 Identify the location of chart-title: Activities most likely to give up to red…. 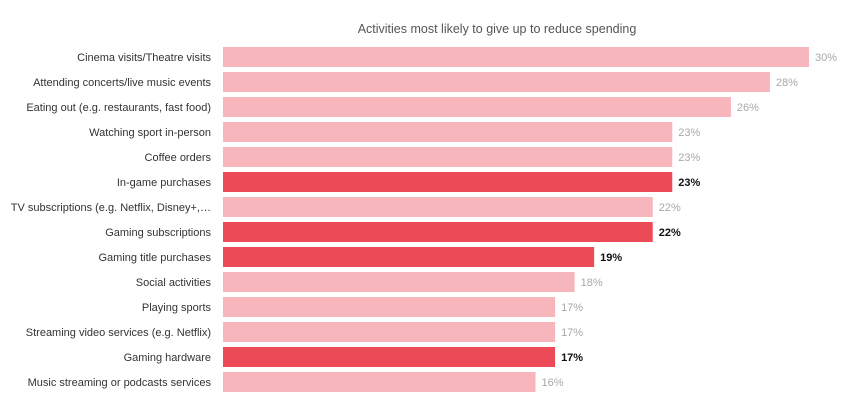
(497, 29).